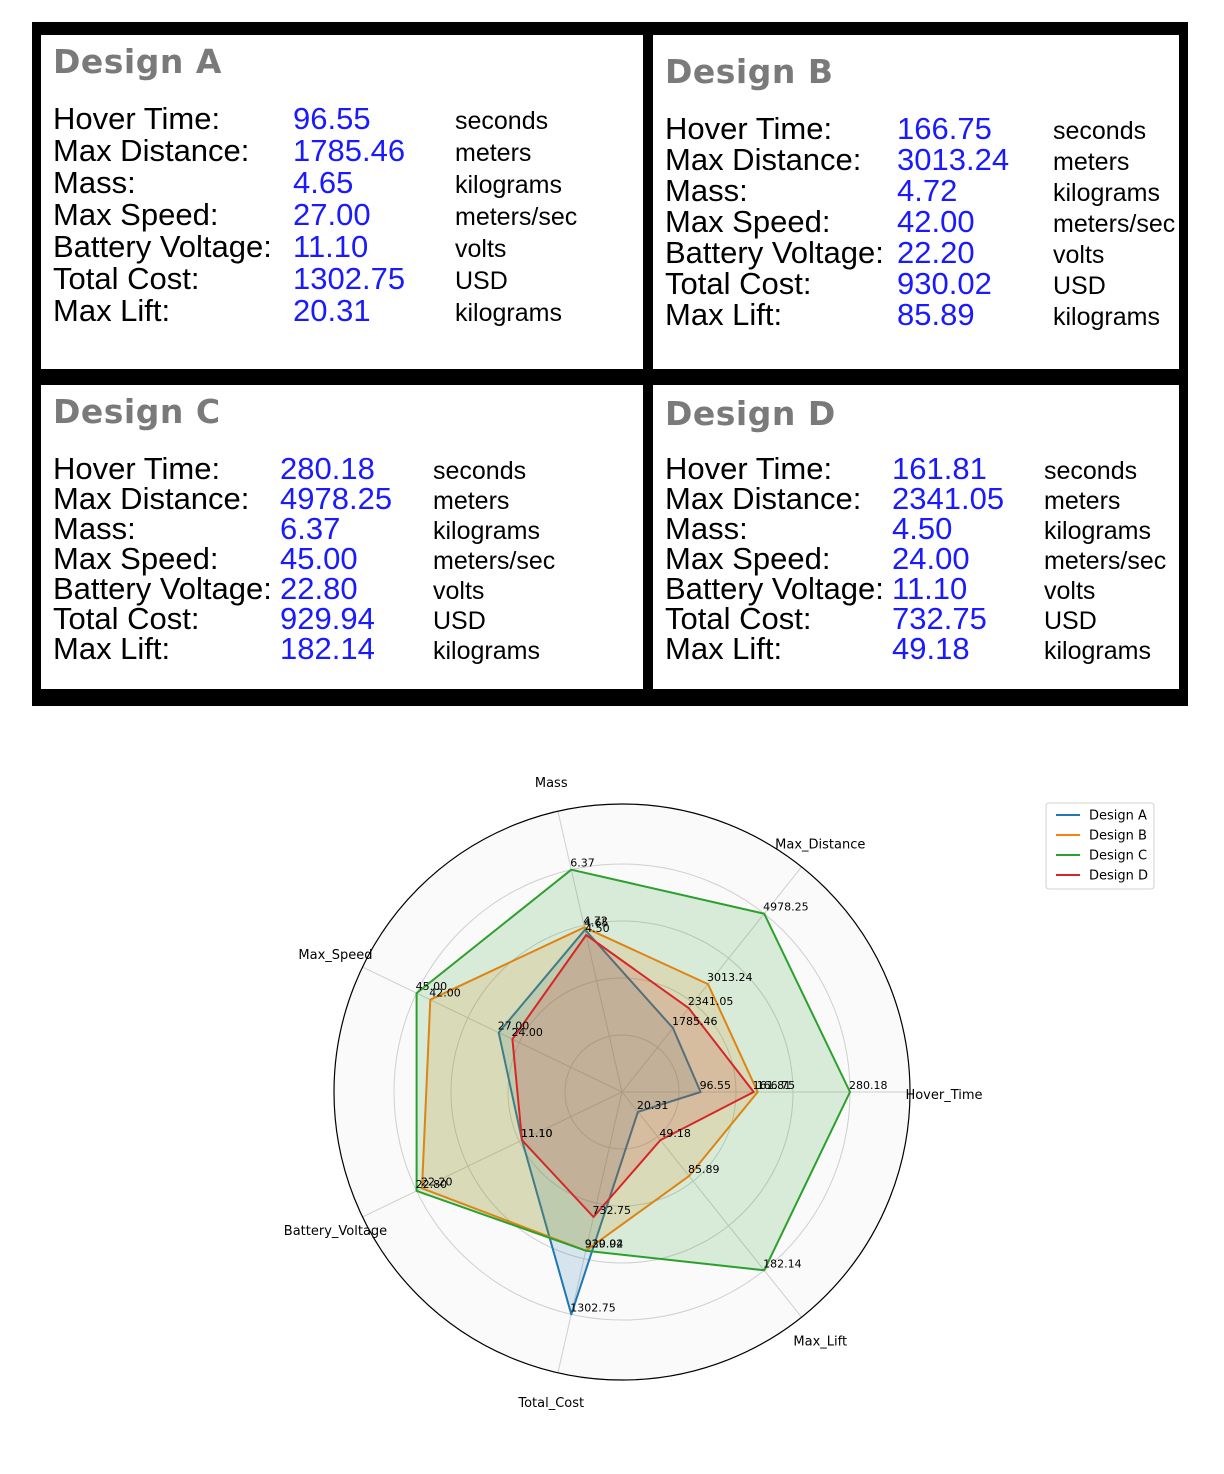 This screenshot has width=1224, height=1474. I want to click on metric-value: 6.37, so click(310, 528).